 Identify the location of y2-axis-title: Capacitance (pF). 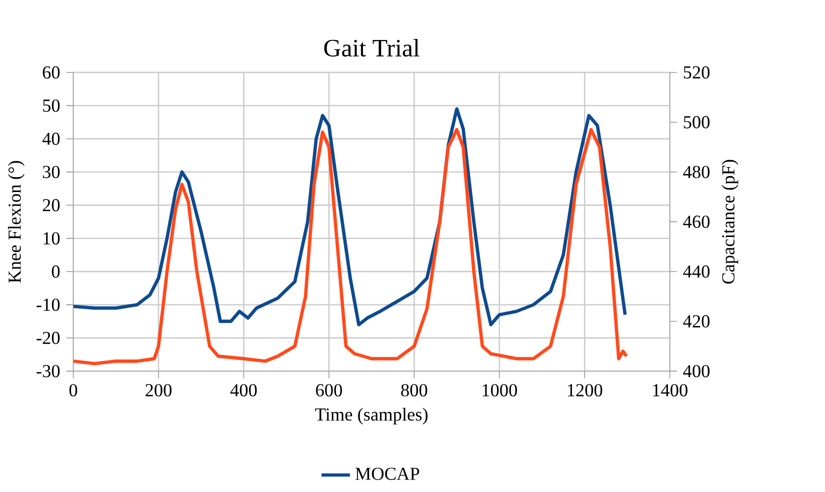
(730, 222).